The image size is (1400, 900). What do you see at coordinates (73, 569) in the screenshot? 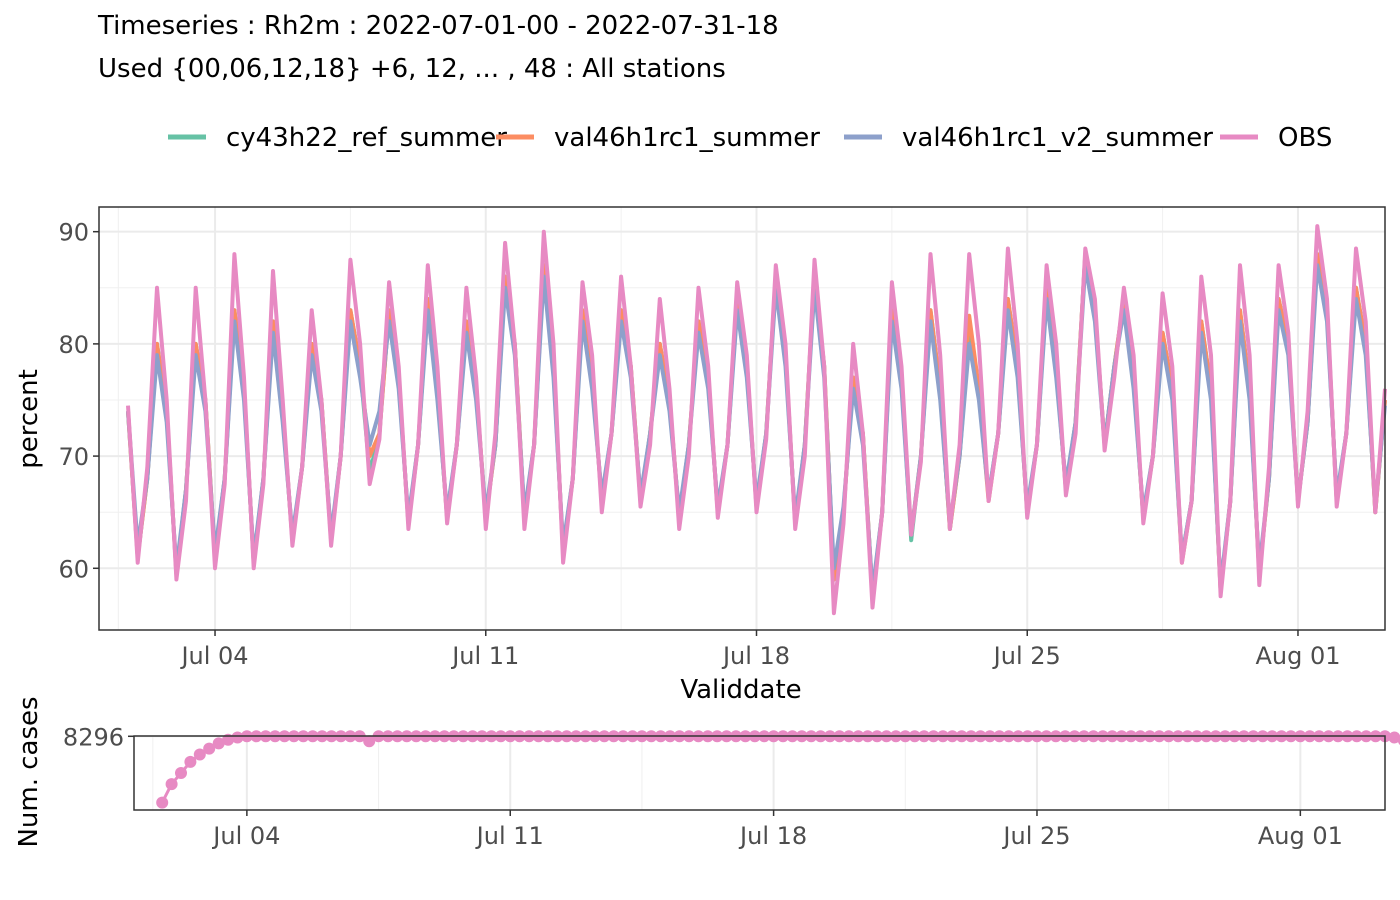
I see `y-tick-label: 60` at bounding box center [73, 569].